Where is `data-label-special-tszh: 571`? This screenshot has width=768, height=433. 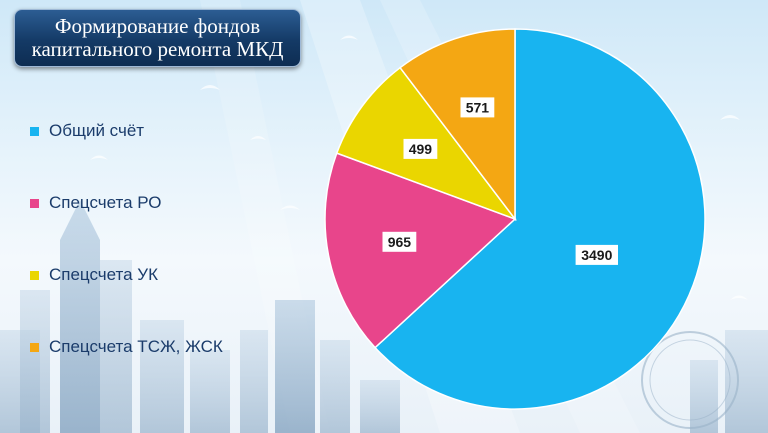
data-label-special-tszh: 571 is located at coordinates (477, 107).